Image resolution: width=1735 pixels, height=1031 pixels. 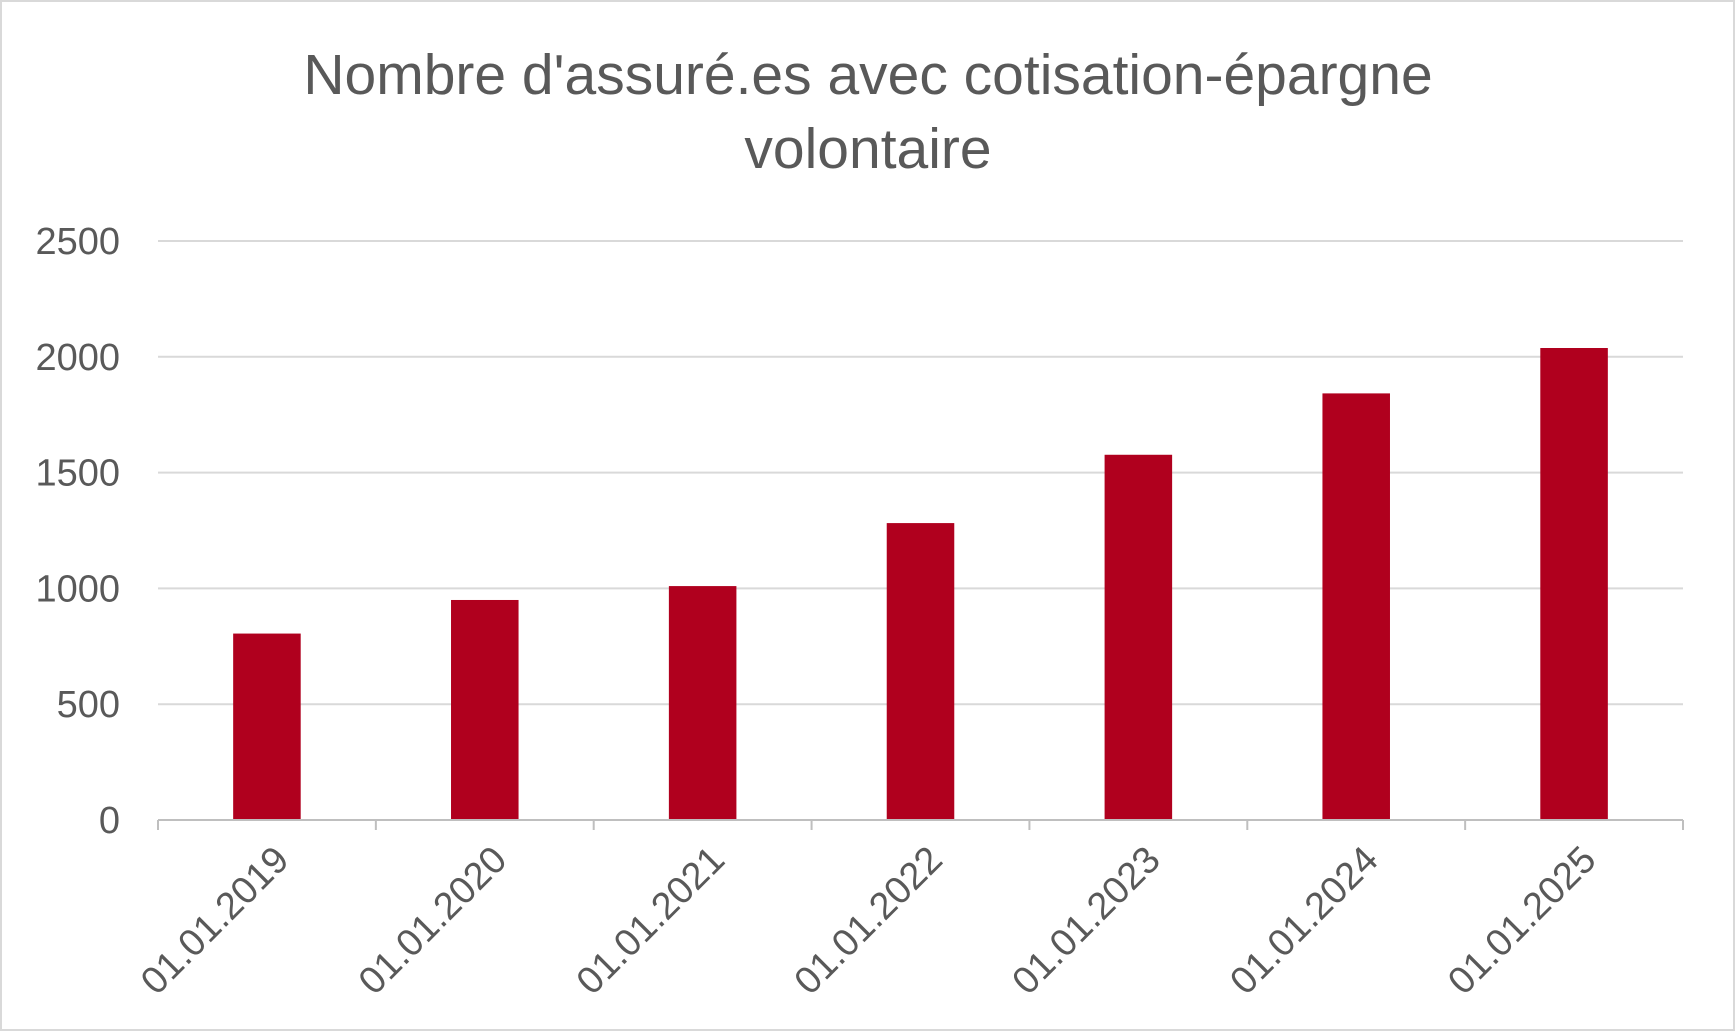 I want to click on y-tick-label-2000: 2000, so click(x=77, y=358).